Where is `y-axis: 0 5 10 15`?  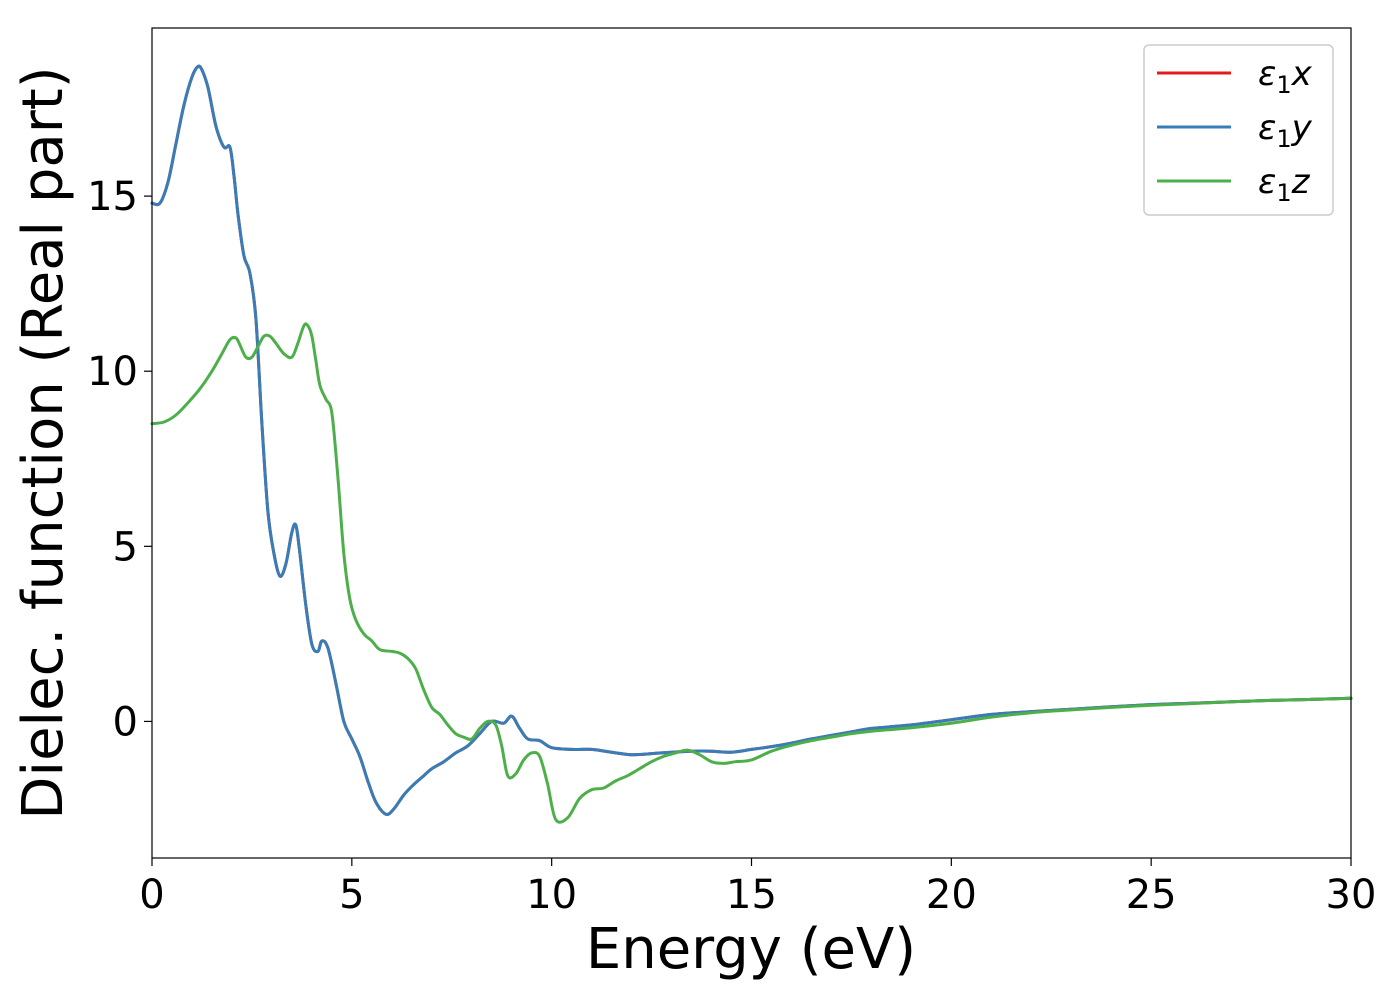 y-axis: 0 5 10 15 is located at coordinates (119, 459).